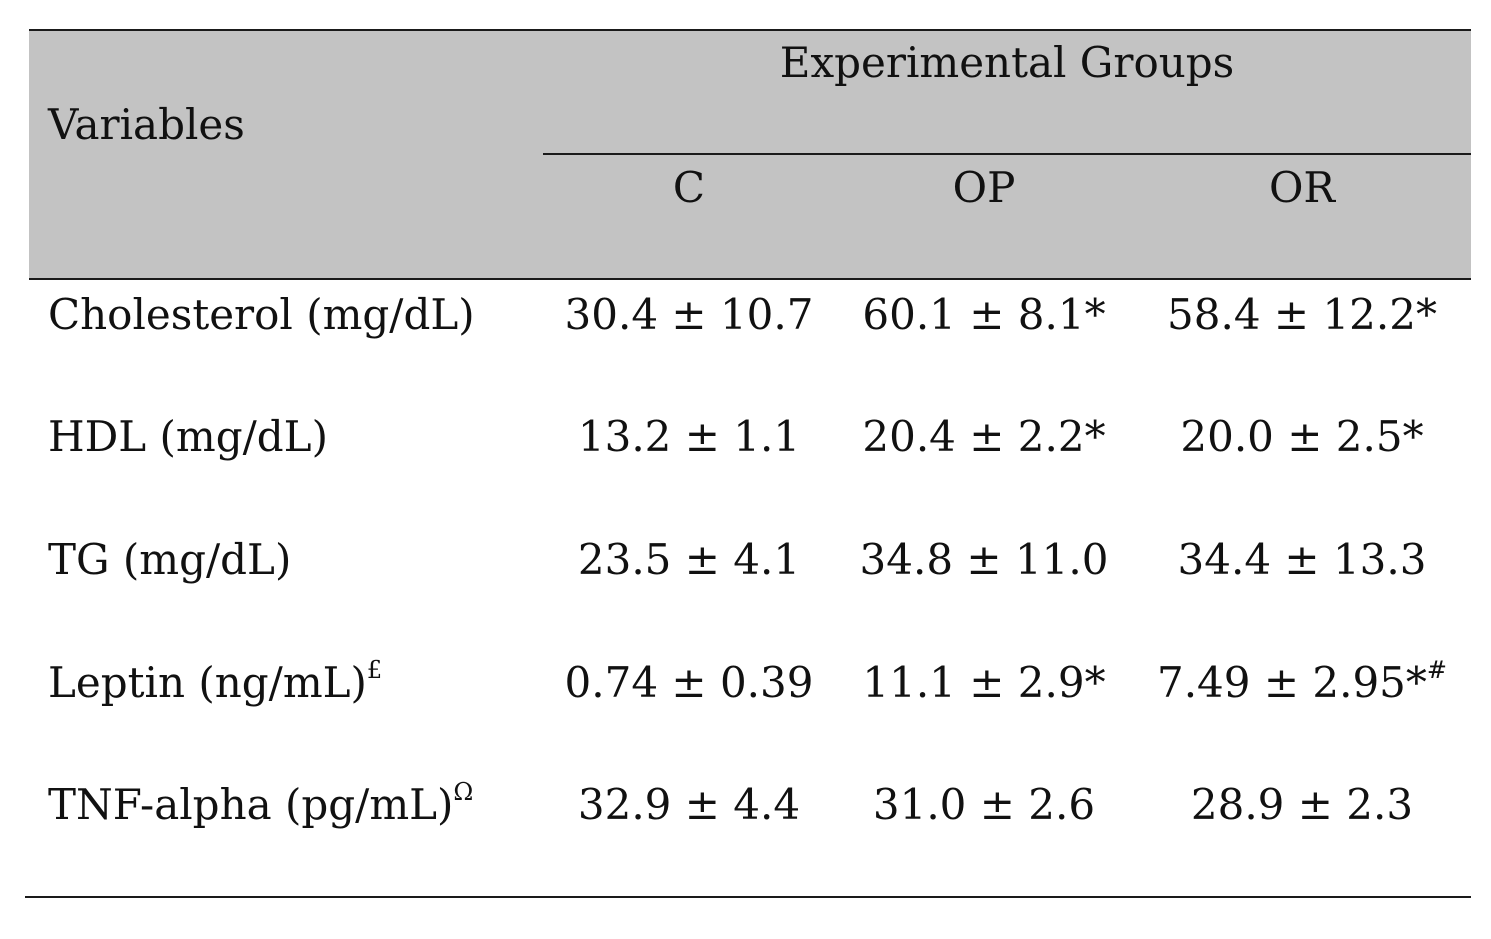 The width and height of the screenshot is (1491, 939). What do you see at coordinates (146, 124) in the screenshot?
I see `variables-column-header: Variables` at bounding box center [146, 124].